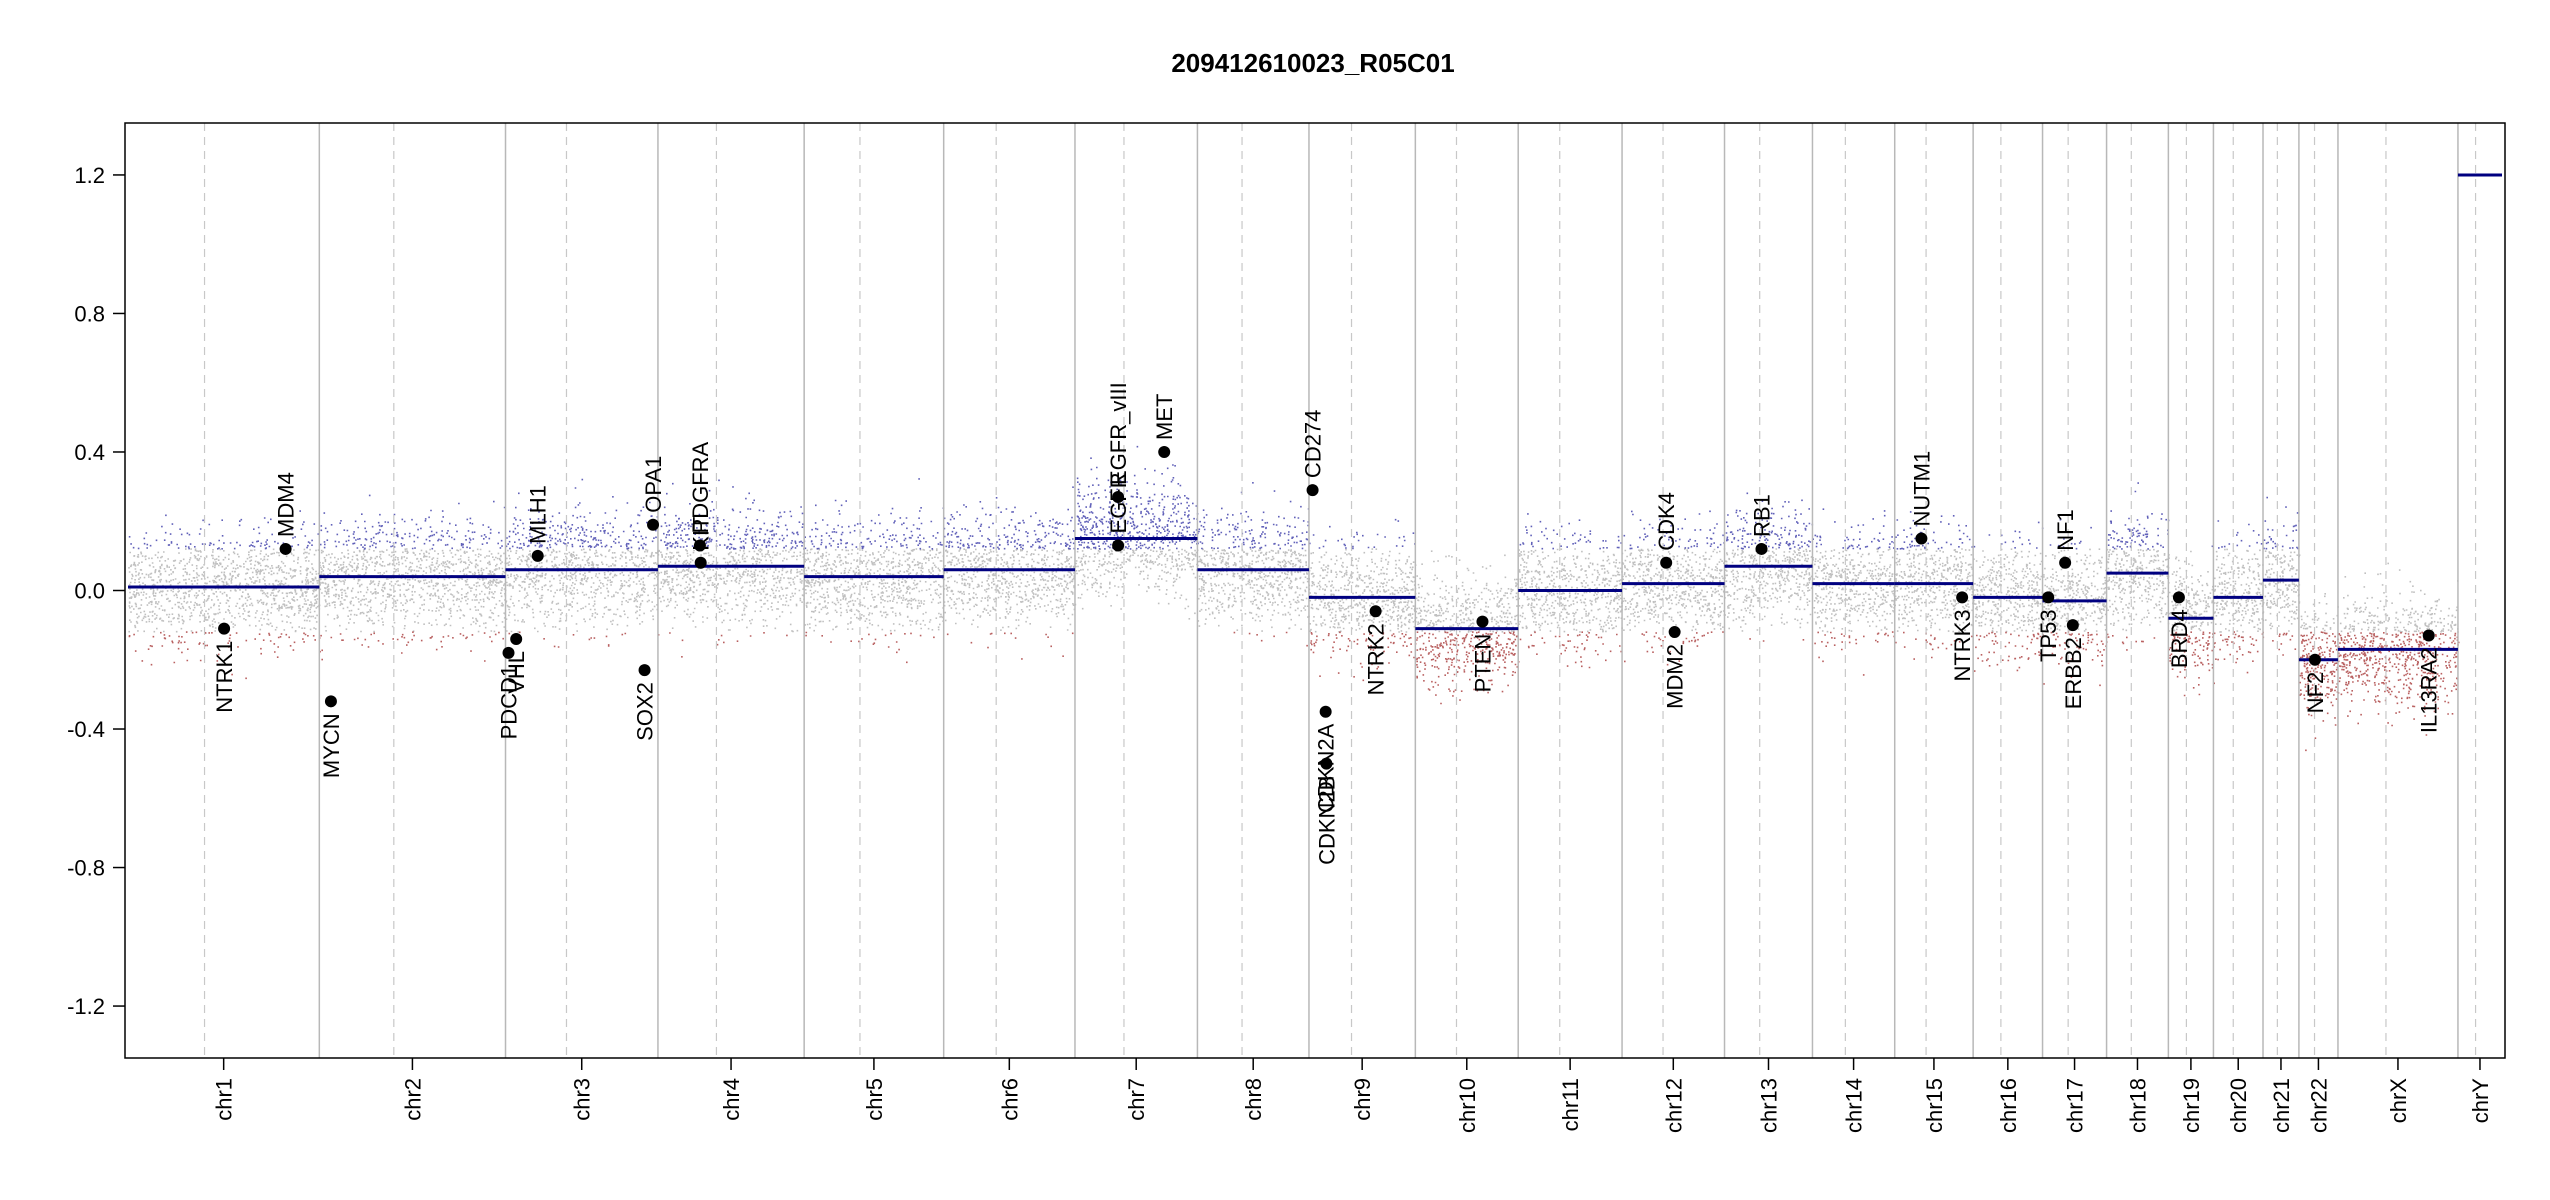  What do you see at coordinates (2075, 1105) in the screenshot?
I see `x-tick-label-chr17: chr17` at bounding box center [2075, 1105].